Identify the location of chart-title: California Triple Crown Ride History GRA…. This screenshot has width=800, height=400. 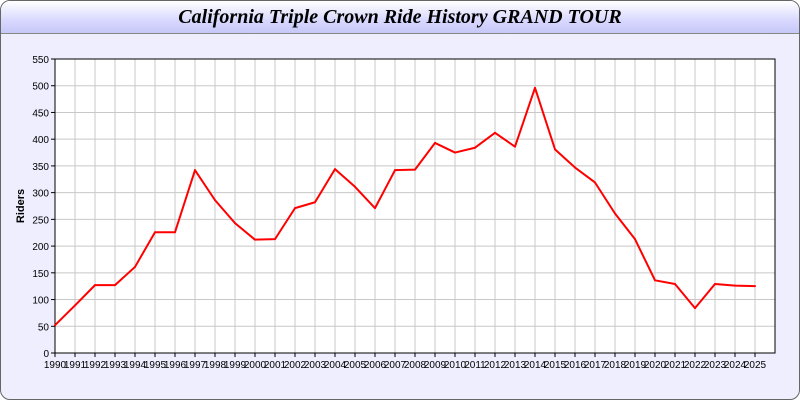
(400, 17).